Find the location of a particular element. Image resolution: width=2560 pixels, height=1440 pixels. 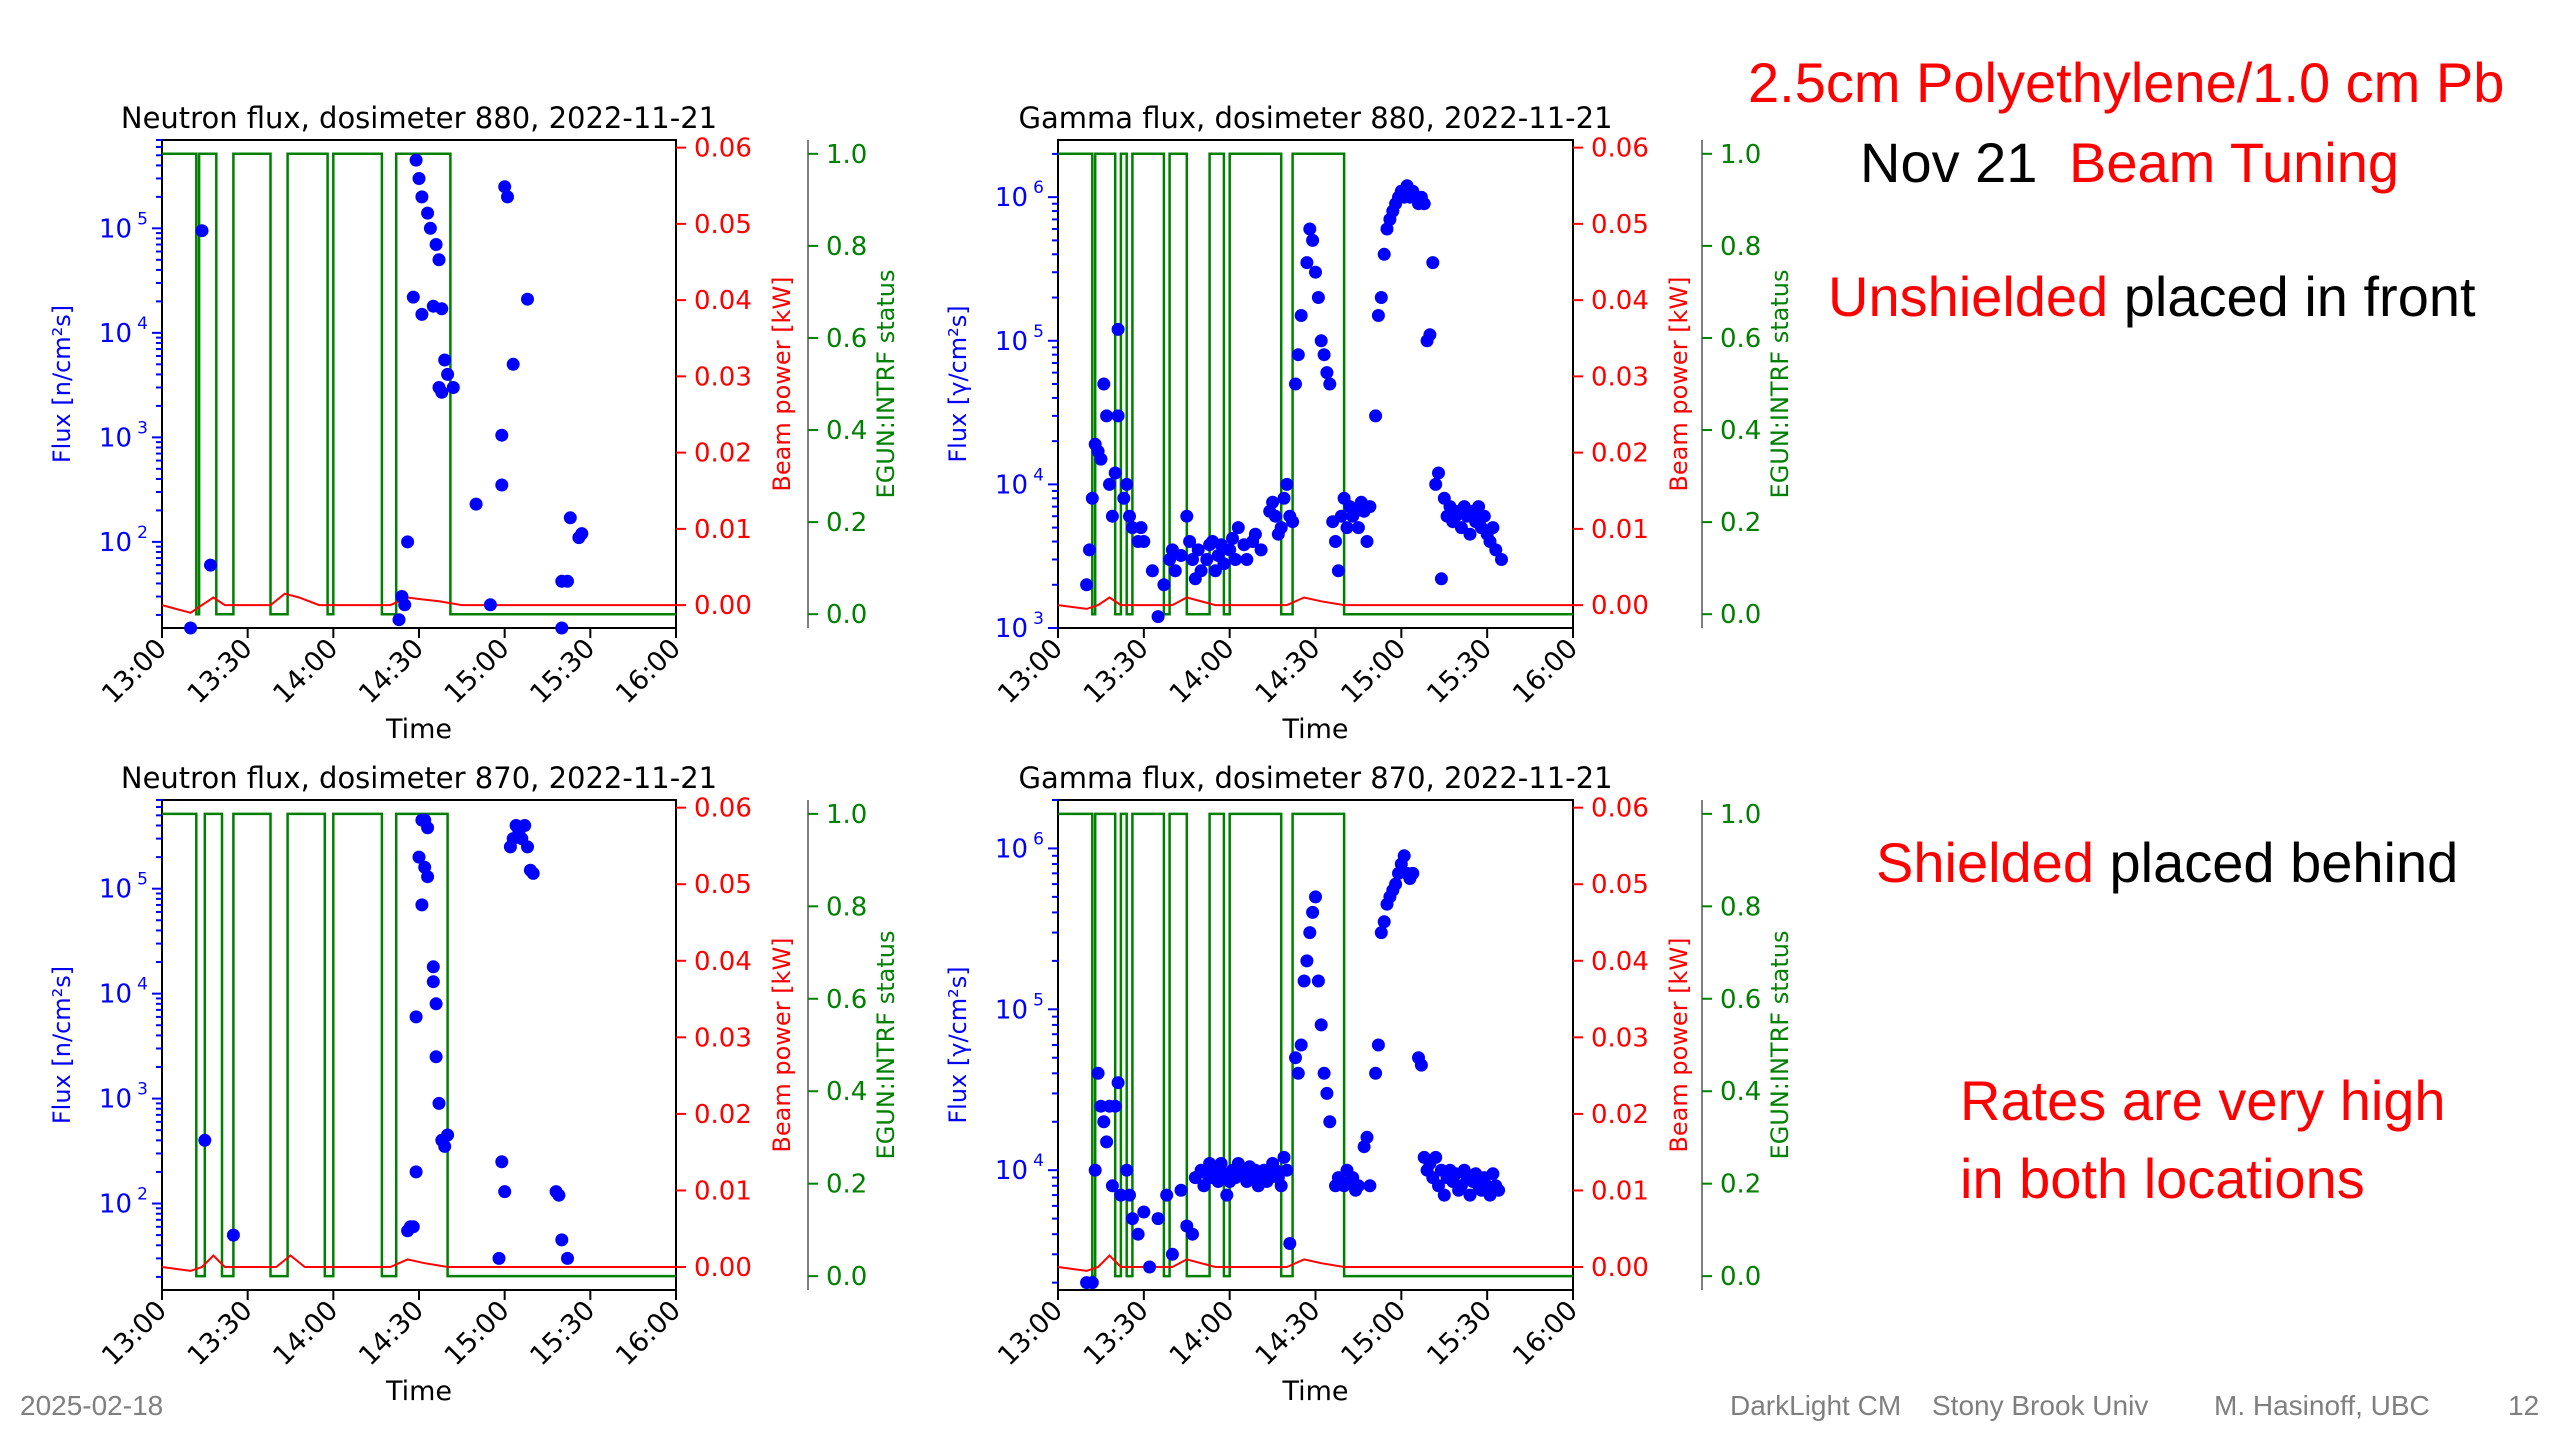

y2-tick-label: 0.05 is located at coordinates (723, 225).